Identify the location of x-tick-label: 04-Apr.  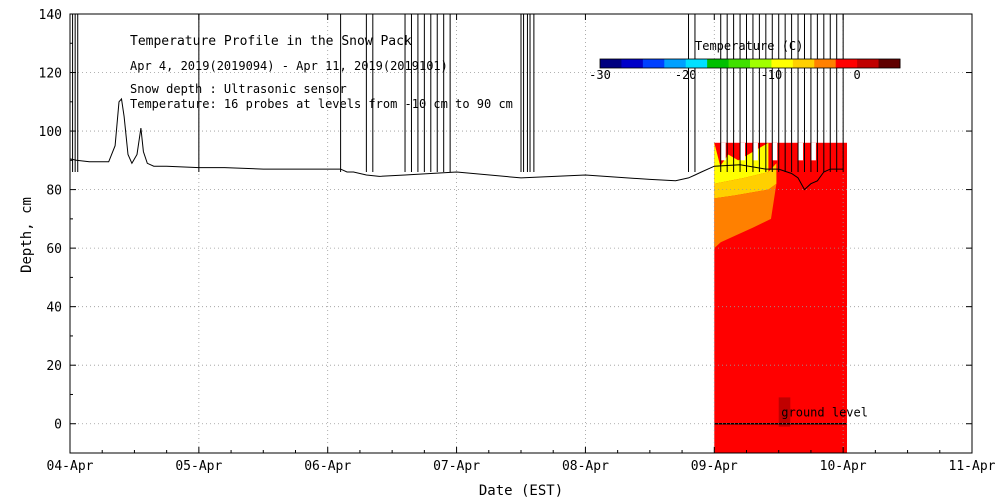
(70, 466).